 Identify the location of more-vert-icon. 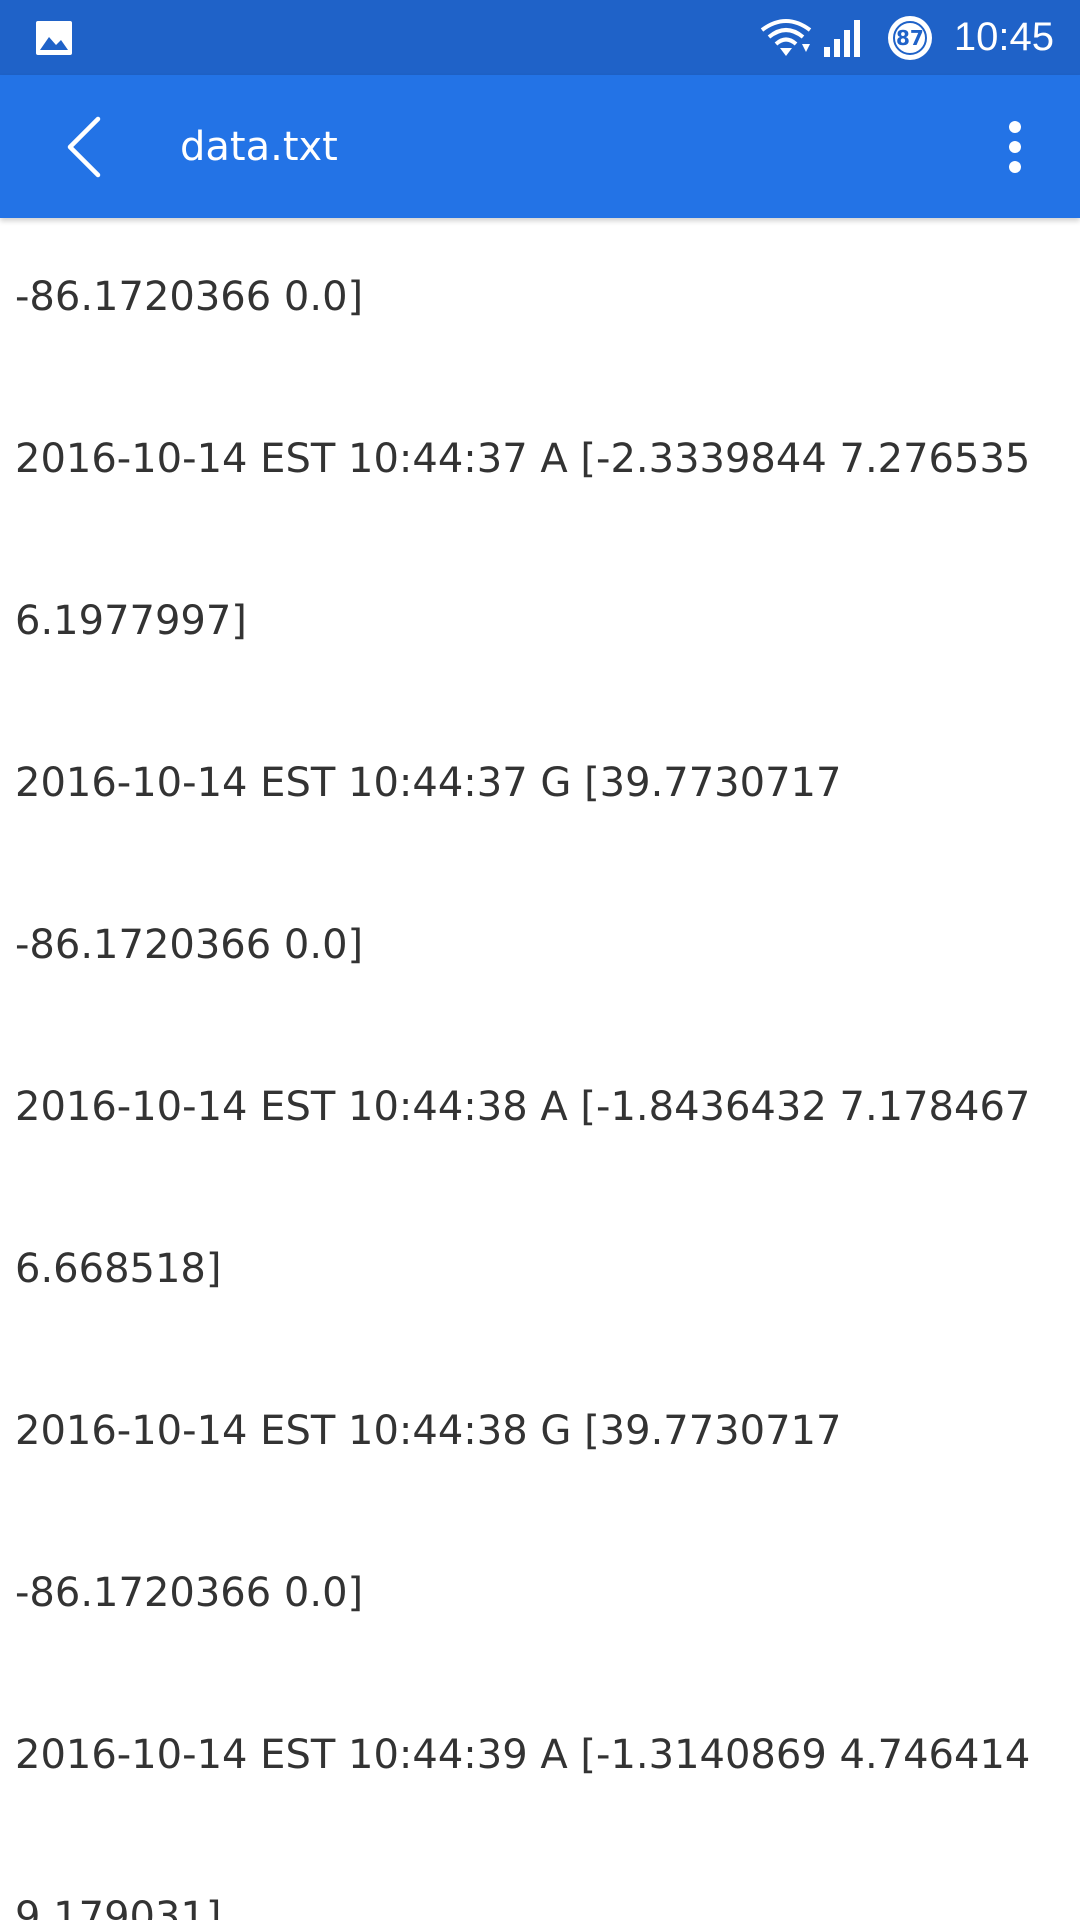
(1015, 147).